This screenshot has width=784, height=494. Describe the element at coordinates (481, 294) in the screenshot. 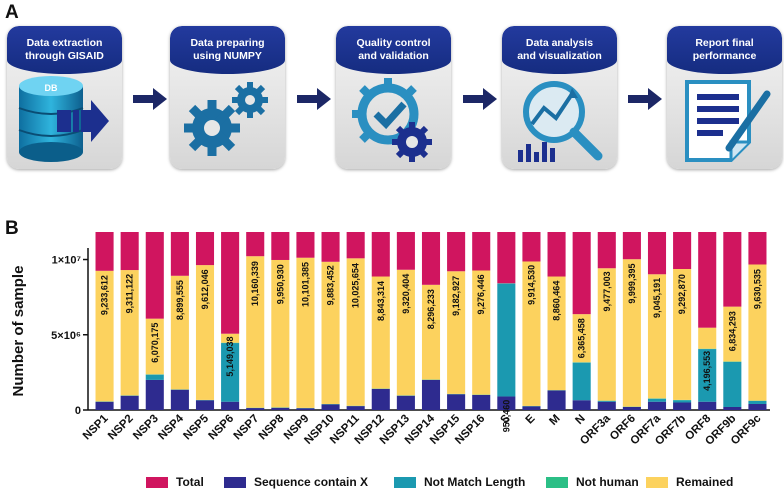

I see `data-label: 9,276,446` at that location.